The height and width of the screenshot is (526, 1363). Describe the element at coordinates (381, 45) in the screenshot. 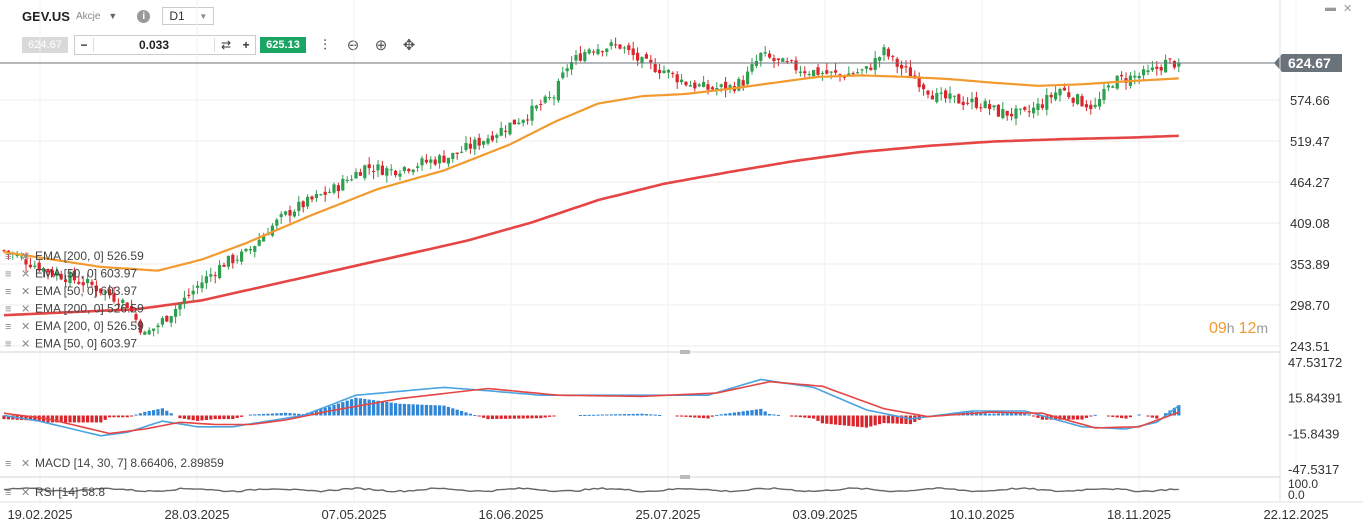

I see `zoom-in-icon: ⊕` at that location.